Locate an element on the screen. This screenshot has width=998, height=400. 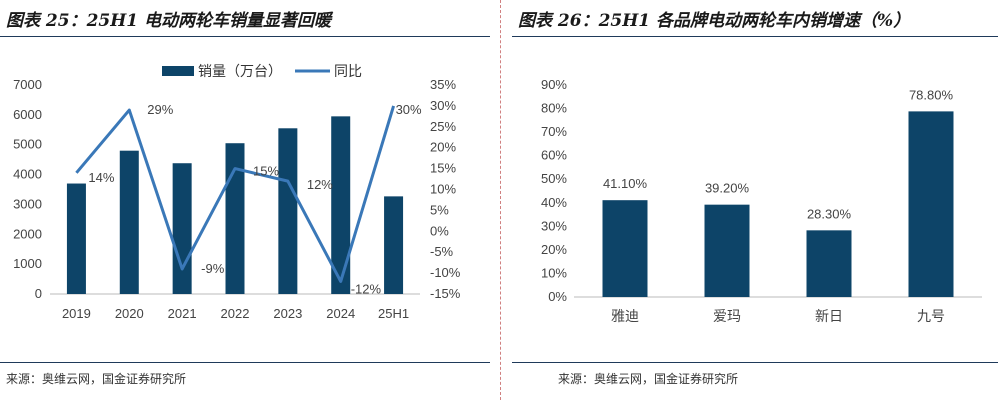
left-title-rule is located at coordinates (245, 36).